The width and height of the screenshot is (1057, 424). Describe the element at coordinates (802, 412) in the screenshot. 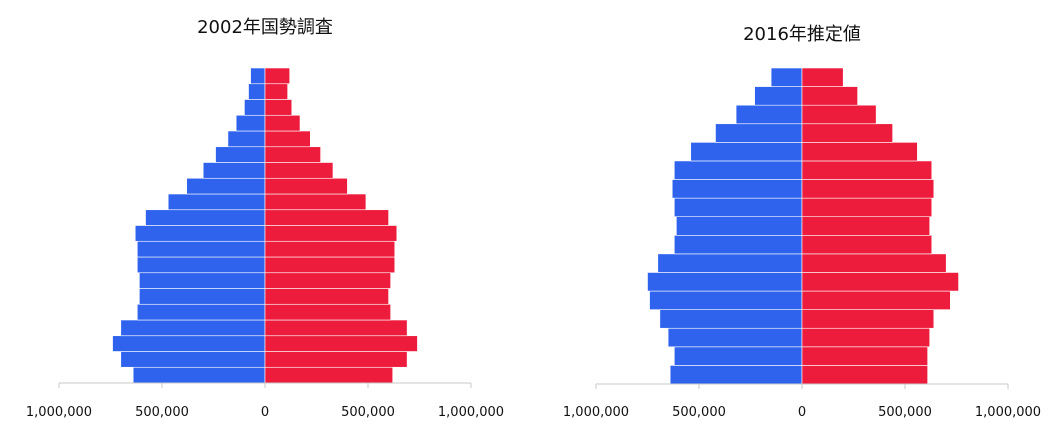

I see `x-tick-label-2016: 0` at that location.